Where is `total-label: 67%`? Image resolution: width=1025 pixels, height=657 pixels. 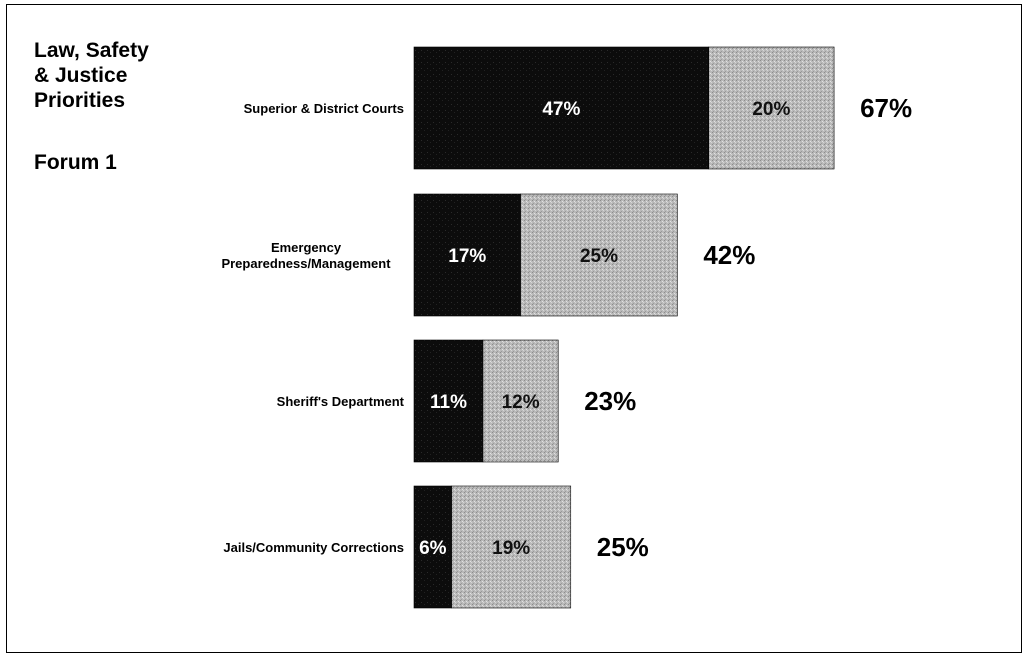
total-label: 67% is located at coordinates (886, 108).